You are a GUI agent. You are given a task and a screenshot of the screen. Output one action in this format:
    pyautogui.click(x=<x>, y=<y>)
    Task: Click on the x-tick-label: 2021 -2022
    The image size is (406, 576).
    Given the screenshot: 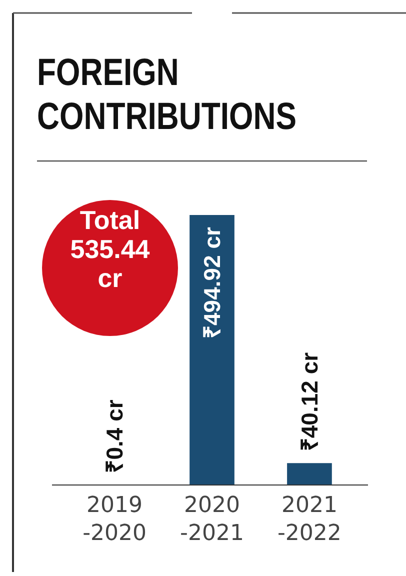 What is the action you would take?
    pyautogui.click(x=310, y=519)
    